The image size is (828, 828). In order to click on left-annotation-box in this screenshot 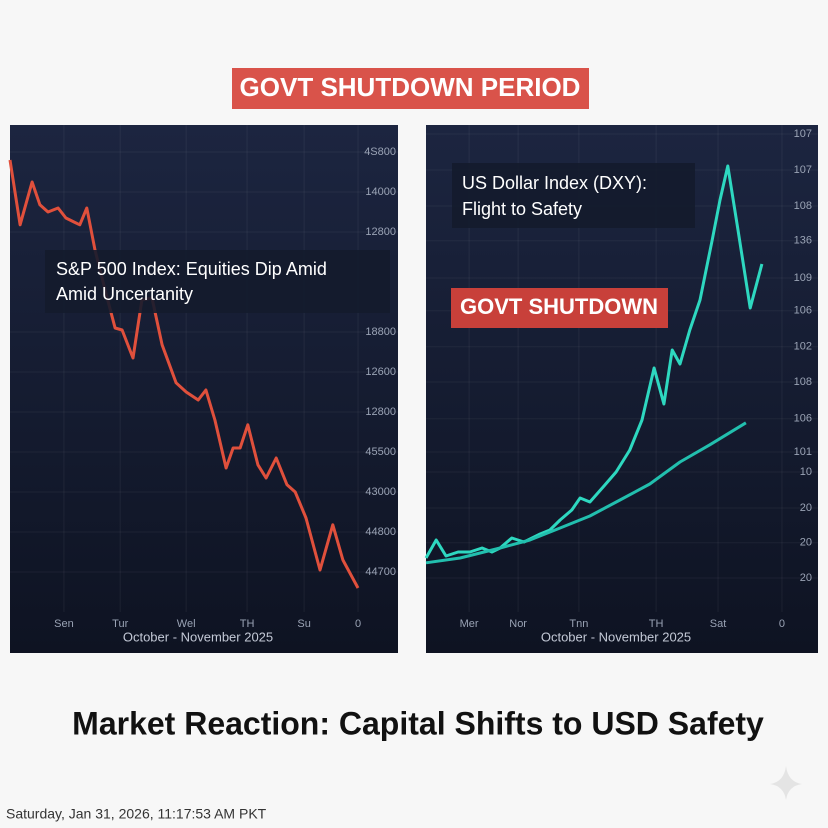, I will do `click(217, 281)`.